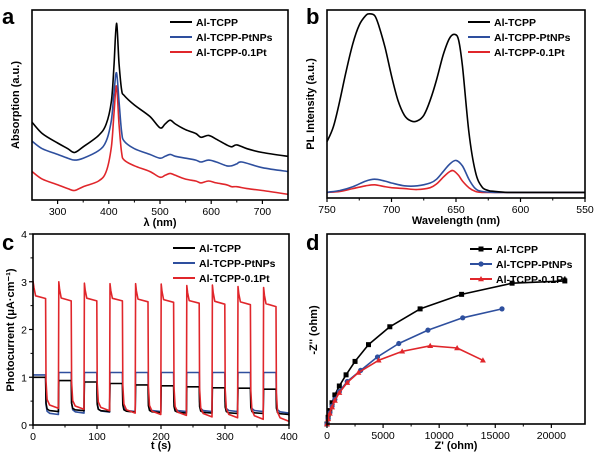  I want to click on panel-letter-a: a, so click(8, 16).